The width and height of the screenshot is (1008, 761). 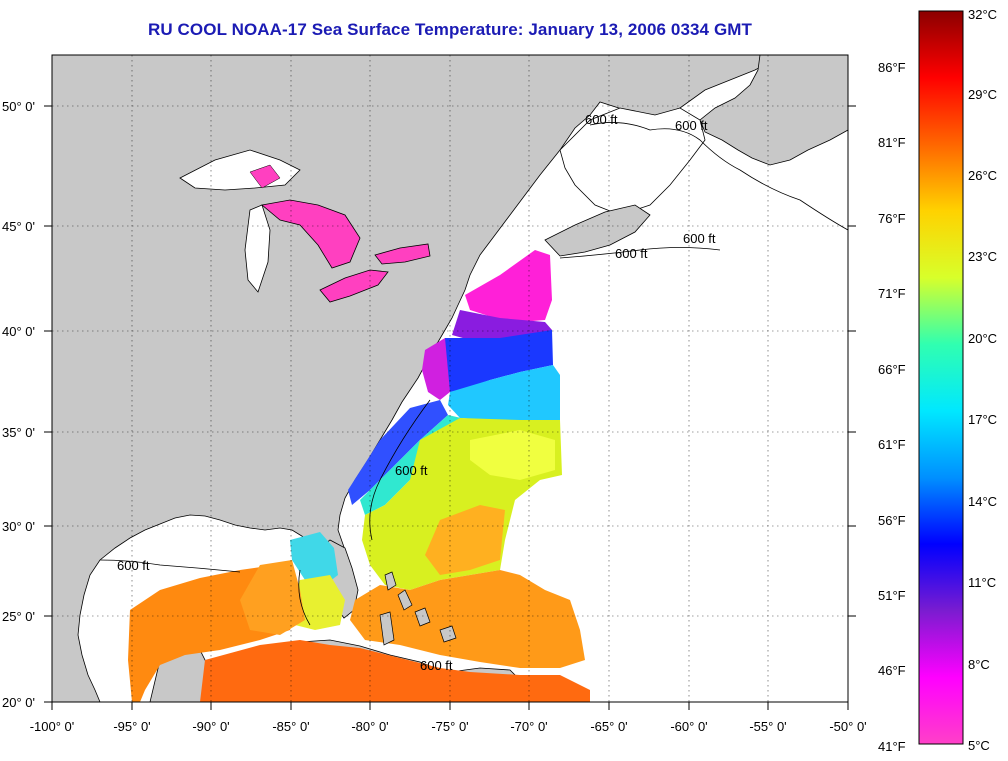 I want to click on lat-label: 45° 0', so click(x=18, y=226).